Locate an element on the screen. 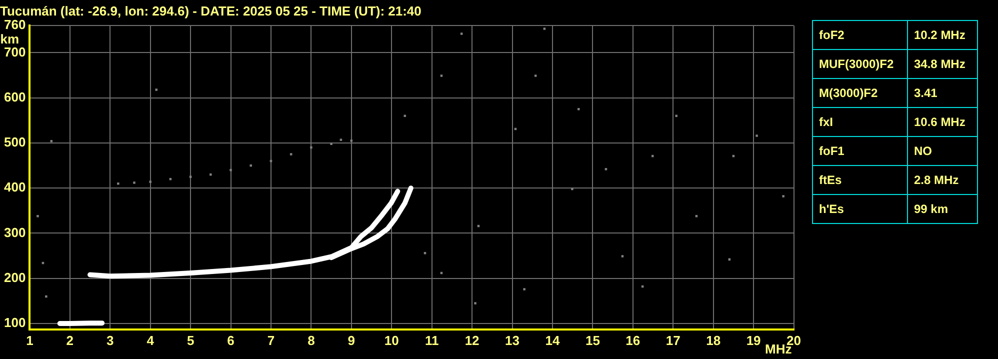  text: foF1 is located at coordinates (860, 151).